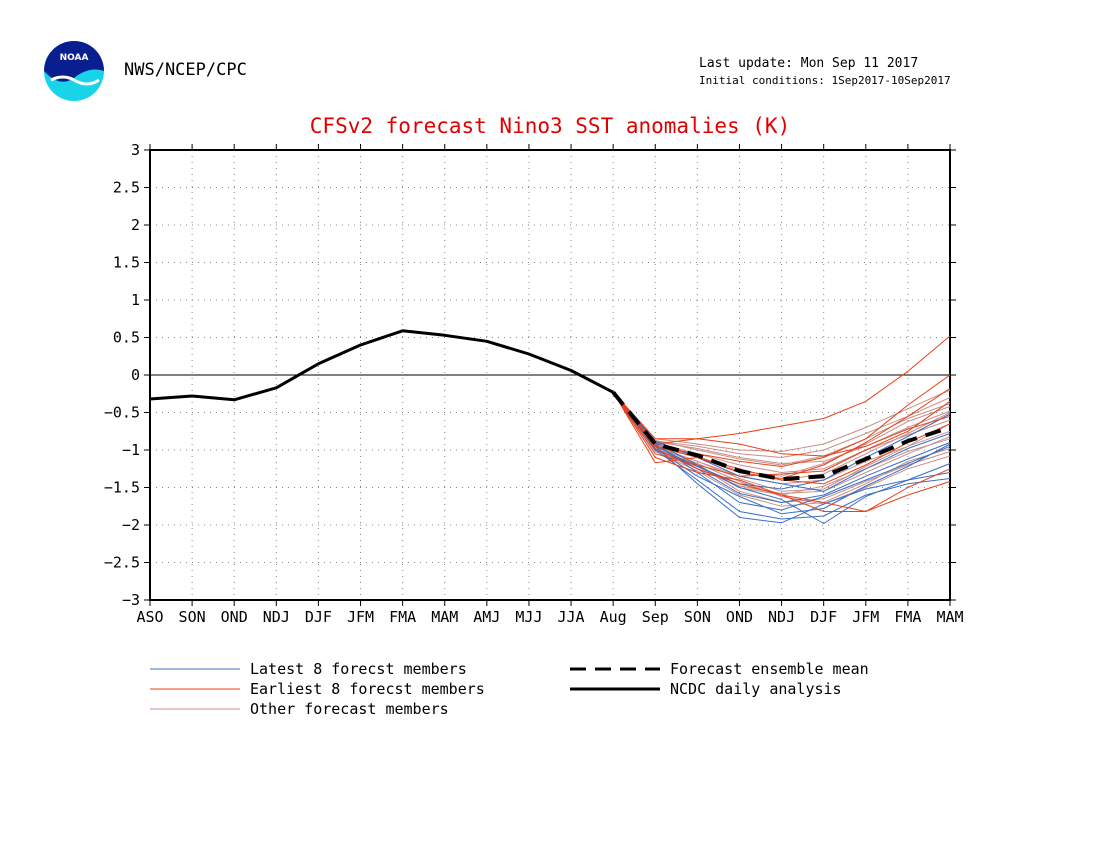  What do you see at coordinates (122, 488) in the screenshot?
I see `y-tick-label: −1.5` at bounding box center [122, 488].